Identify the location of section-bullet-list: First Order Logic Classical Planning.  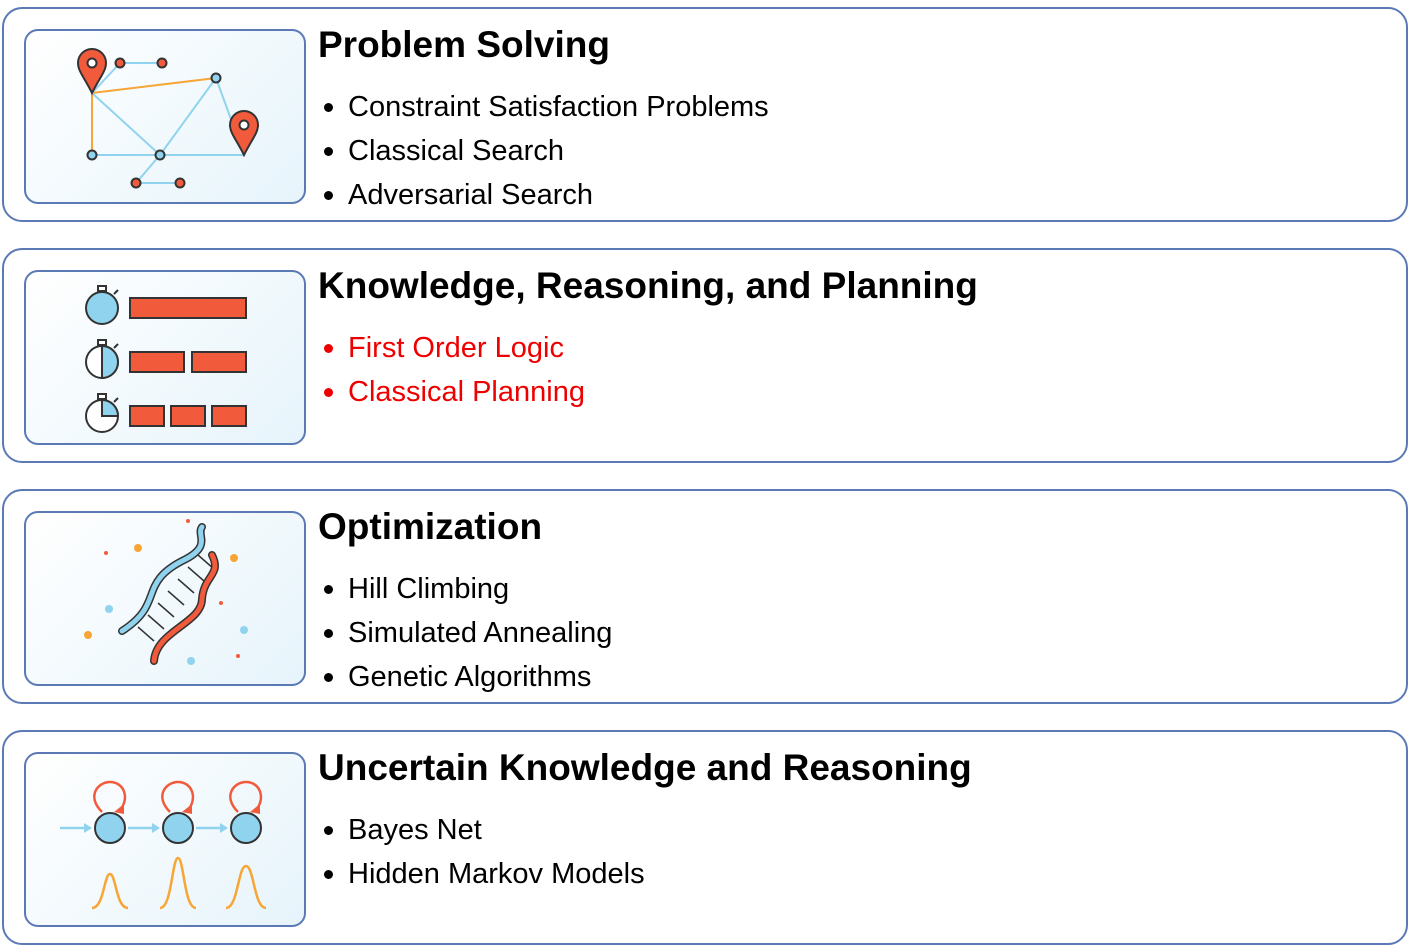
(453, 370).